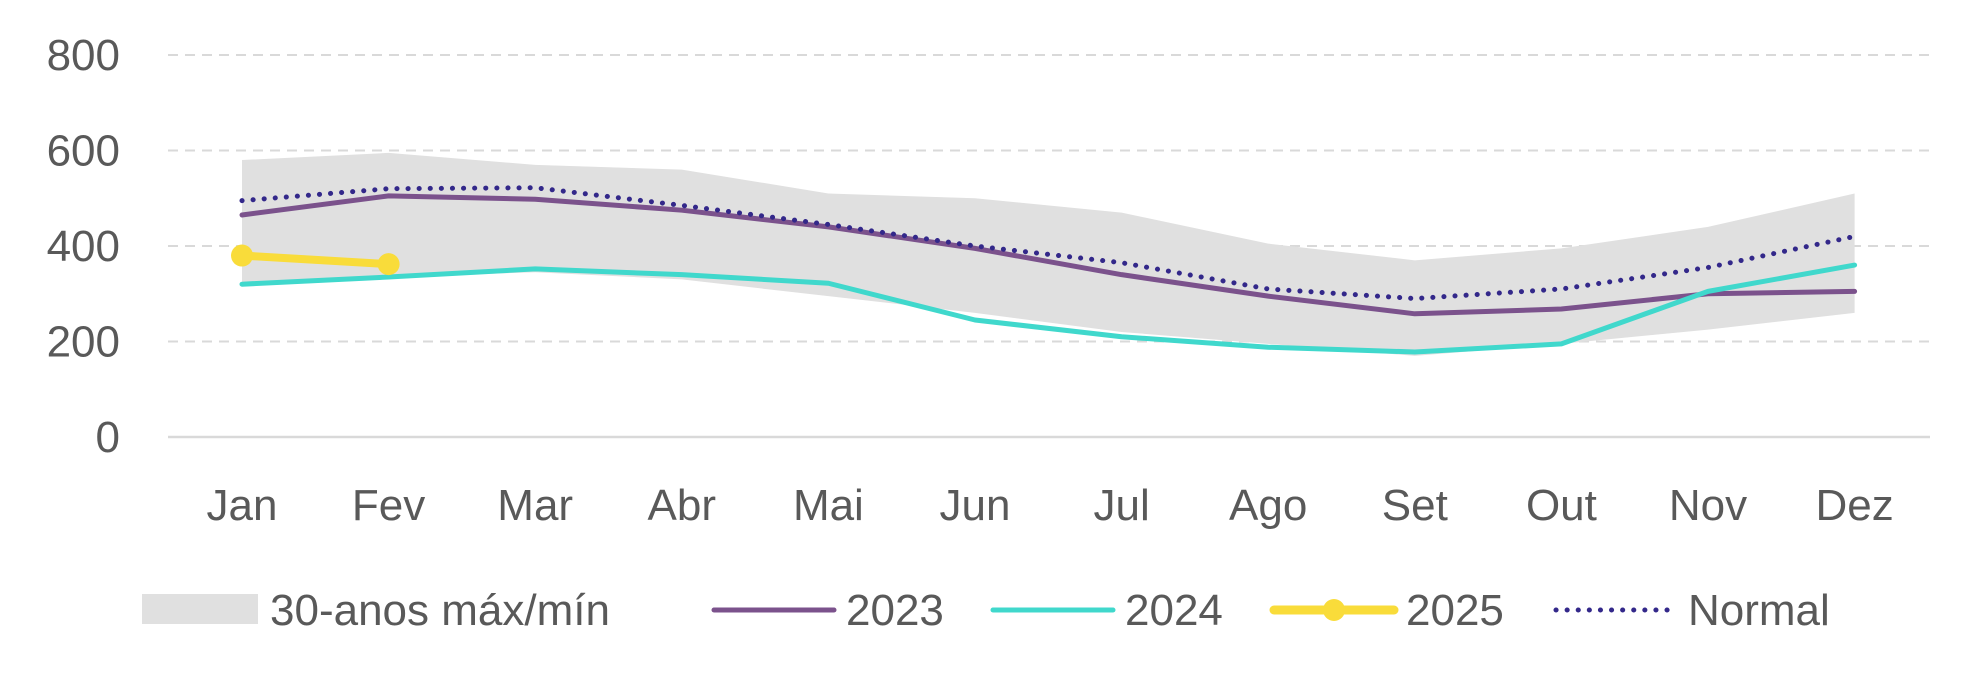 This screenshot has height=681, width=1975. I want to click on legend-label-normal: Normal, so click(1759, 610).